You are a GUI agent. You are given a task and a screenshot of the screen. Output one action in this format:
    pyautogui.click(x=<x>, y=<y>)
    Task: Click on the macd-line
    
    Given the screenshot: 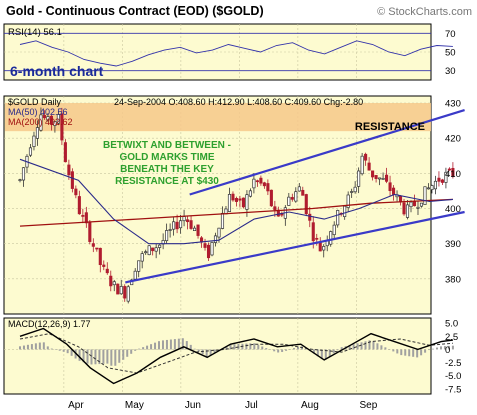 What is the action you would take?
    pyautogui.click(x=236, y=356)
    